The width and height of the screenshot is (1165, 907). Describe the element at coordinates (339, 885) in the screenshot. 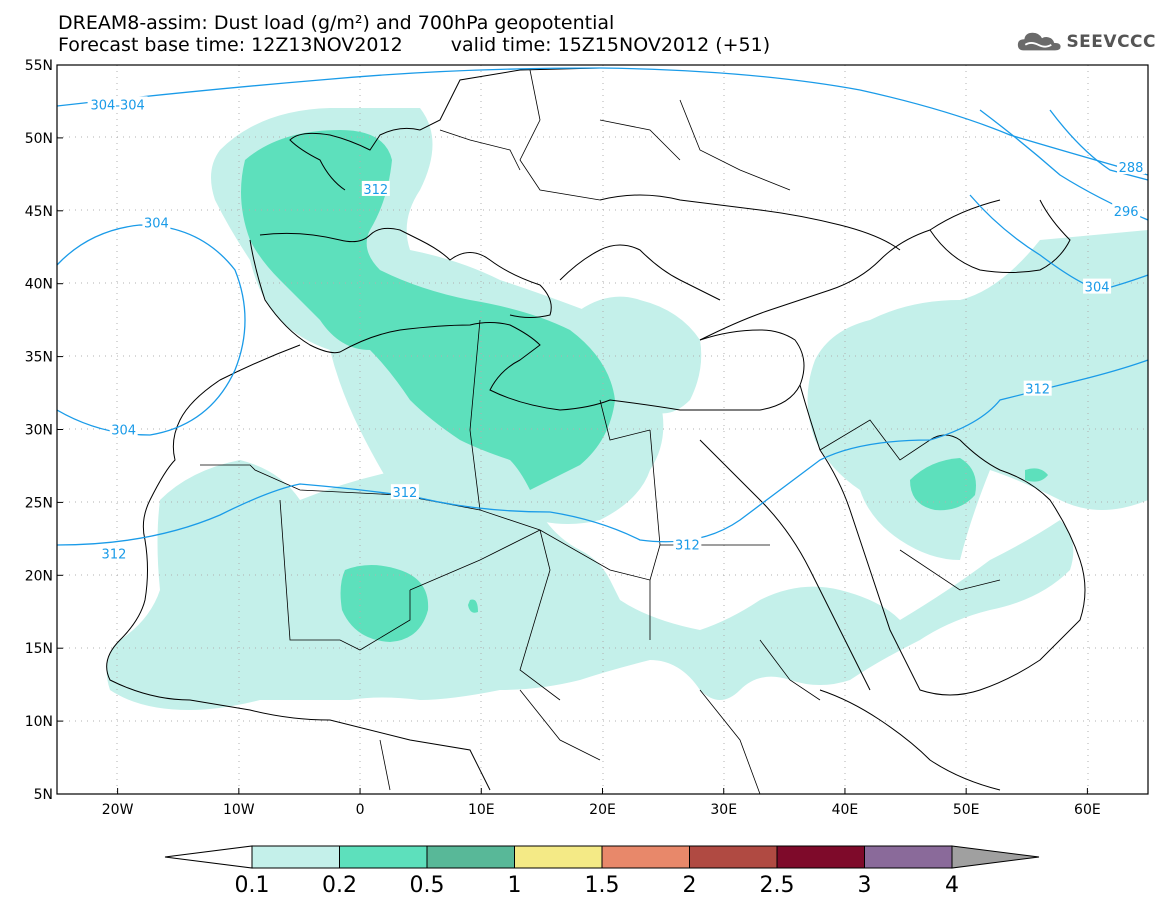

I see `colorbar-label: 0.2` at that location.